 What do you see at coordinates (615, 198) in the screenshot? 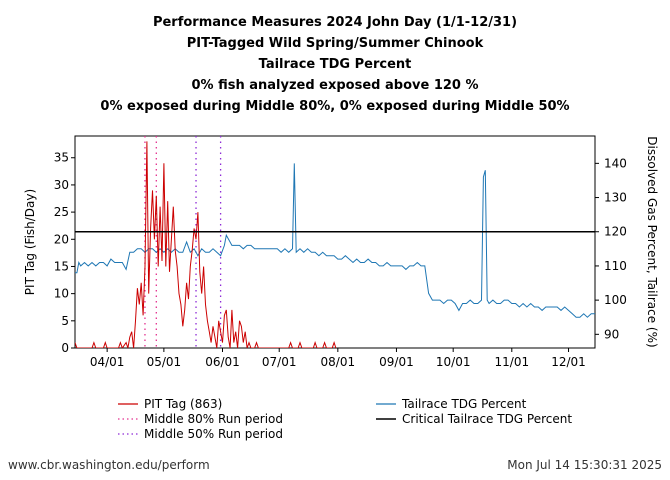
I see `y-right-tick-label-4: 130` at bounding box center [615, 198].